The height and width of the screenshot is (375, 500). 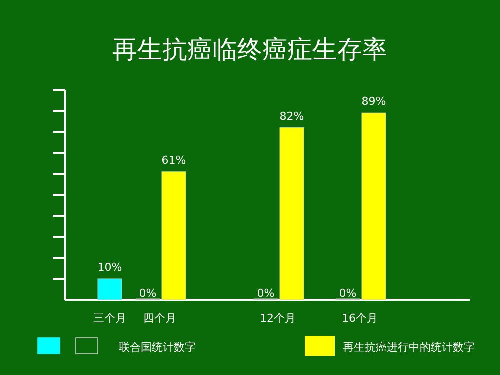 I want to click on data-label: 89%, so click(x=374, y=101).